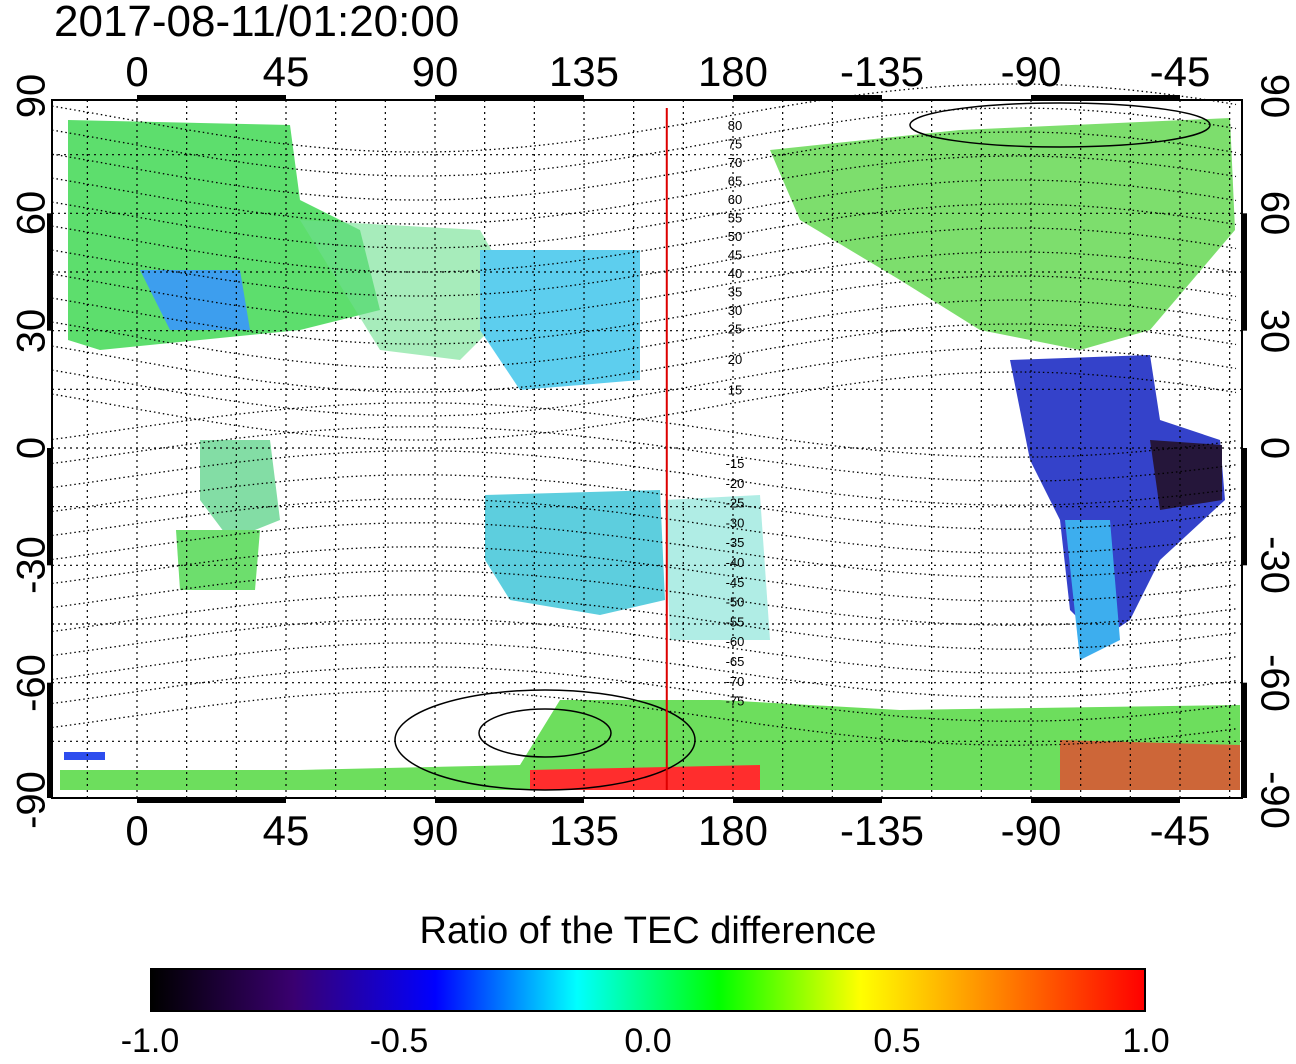  What do you see at coordinates (735, 602) in the screenshot?
I see `contour-label: -50` at bounding box center [735, 602].